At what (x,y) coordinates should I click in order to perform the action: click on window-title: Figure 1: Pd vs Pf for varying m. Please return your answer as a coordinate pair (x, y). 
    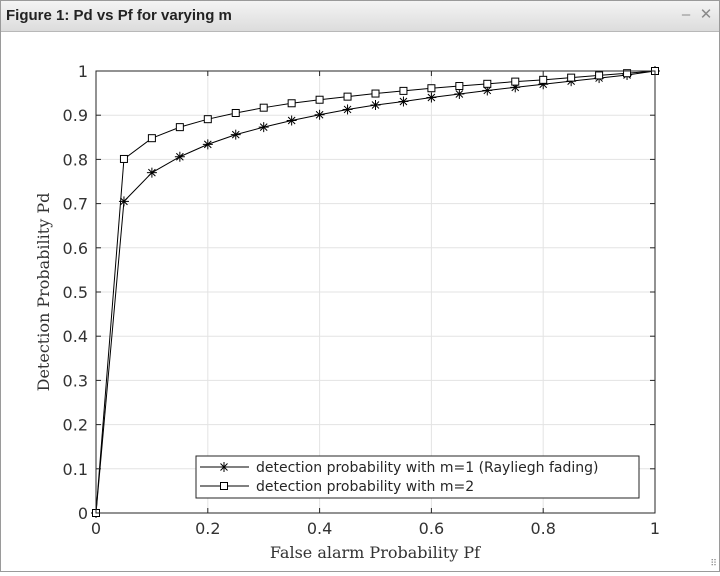
    Looking at the image, I should click on (119, 15).